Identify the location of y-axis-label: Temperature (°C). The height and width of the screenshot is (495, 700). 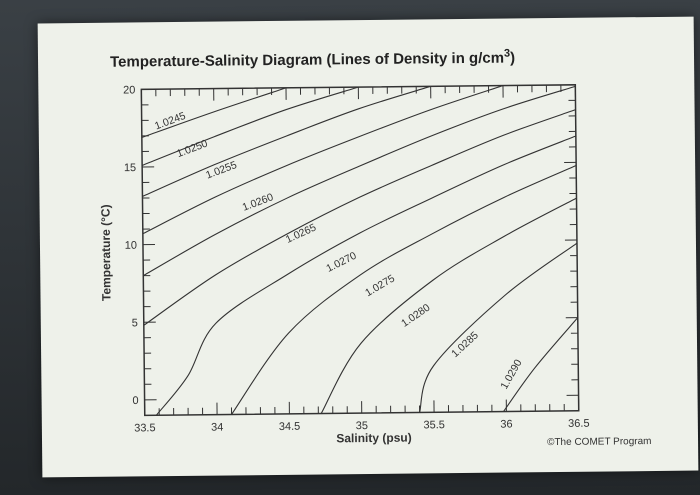
(106, 252).